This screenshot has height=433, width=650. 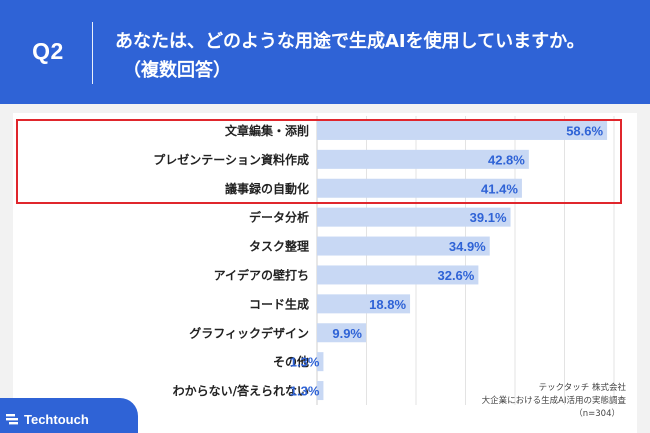 What do you see at coordinates (48, 51) in the screenshot?
I see `question-number: Q2` at bounding box center [48, 51].